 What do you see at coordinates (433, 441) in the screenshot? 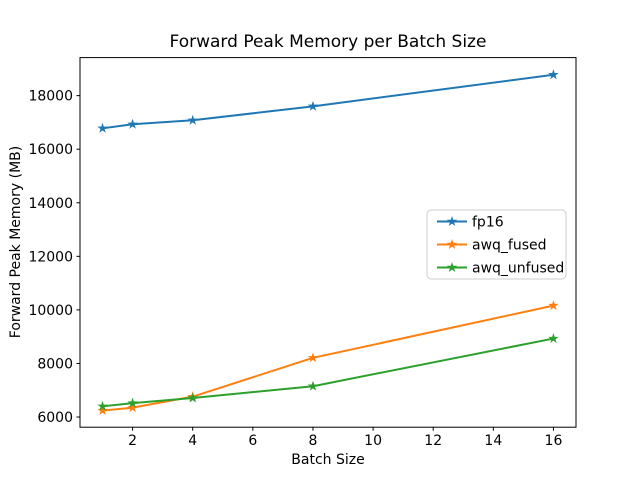
I see `x-tick-label: 12` at bounding box center [433, 441].